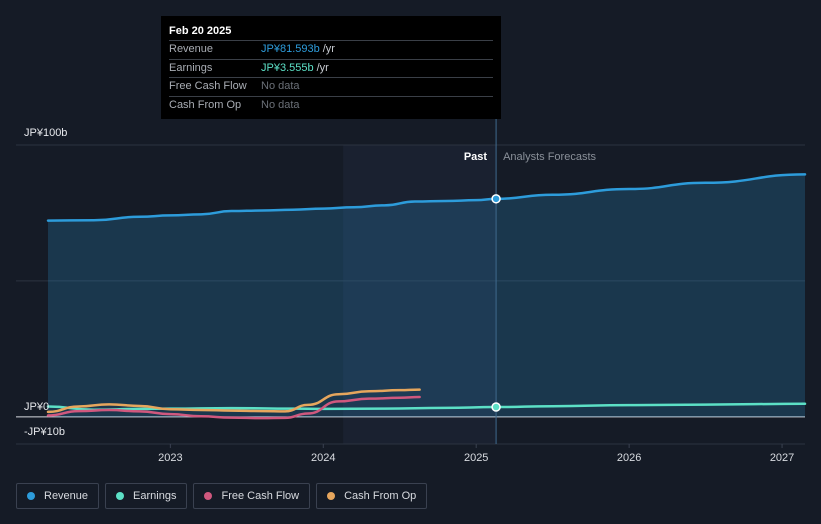 The height and width of the screenshot is (524, 821). I want to click on y-tick-label: JP¥100b, so click(45, 133).